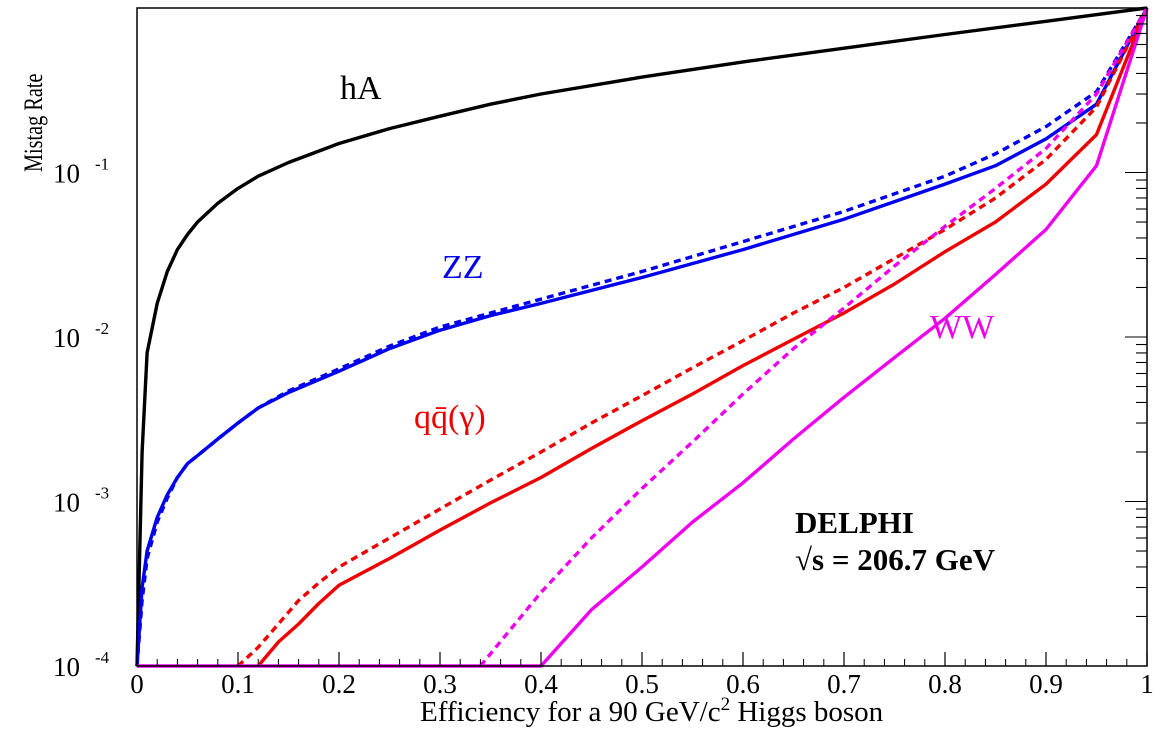  Describe the element at coordinates (34, 123) in the screenshot. I see `y-axis-label: Mistag Rate` at that location.